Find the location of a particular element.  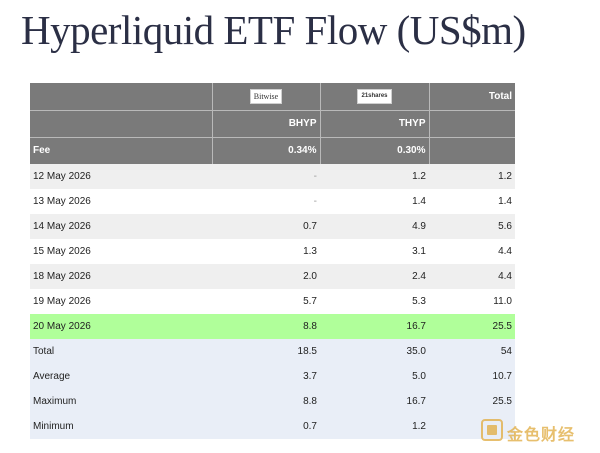

date-cell: 15 May 2026 is located at coordinates (121, 251).